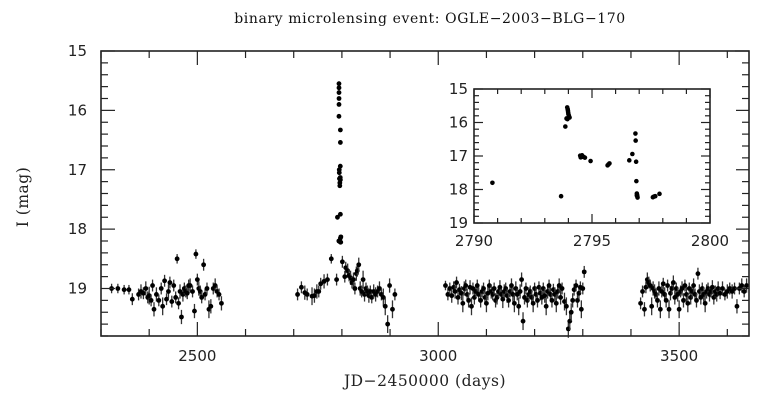 The image size is (781, 400). Describe the element at coordinates (576, 152) in the screenshot. I see `inset-data-points` at that location.